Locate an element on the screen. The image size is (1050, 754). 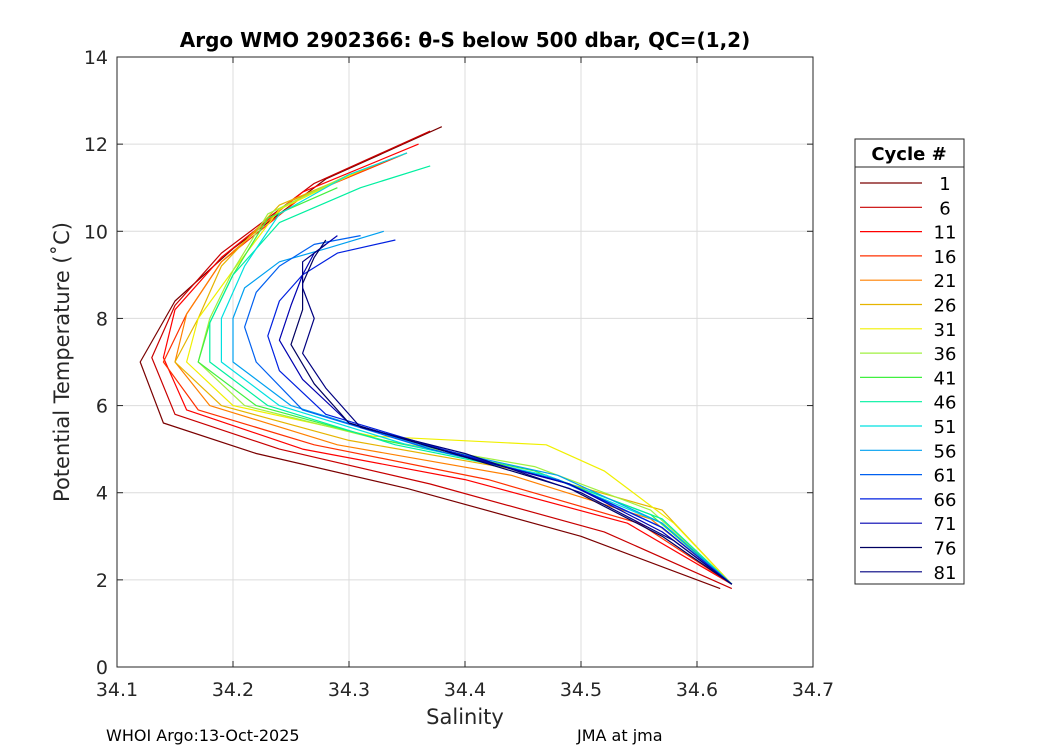
x-tick-label: 34.2 is located at coordinates (233, 690).